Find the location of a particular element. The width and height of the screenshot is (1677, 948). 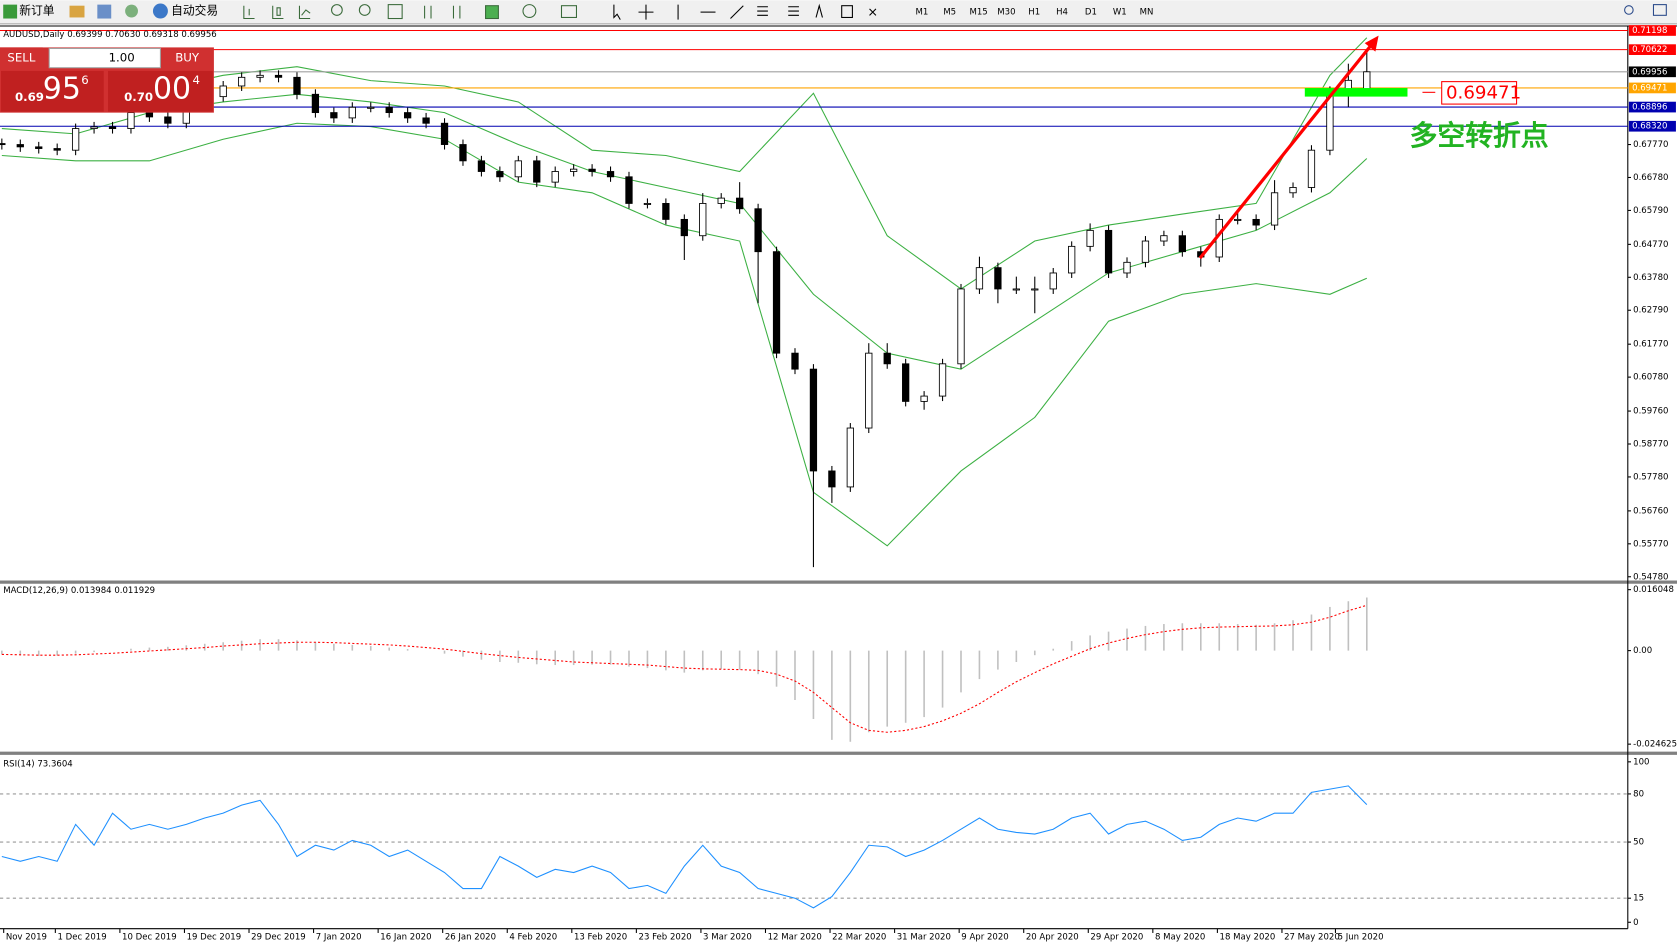

trendline-icon is located at coordinates (737, 12).